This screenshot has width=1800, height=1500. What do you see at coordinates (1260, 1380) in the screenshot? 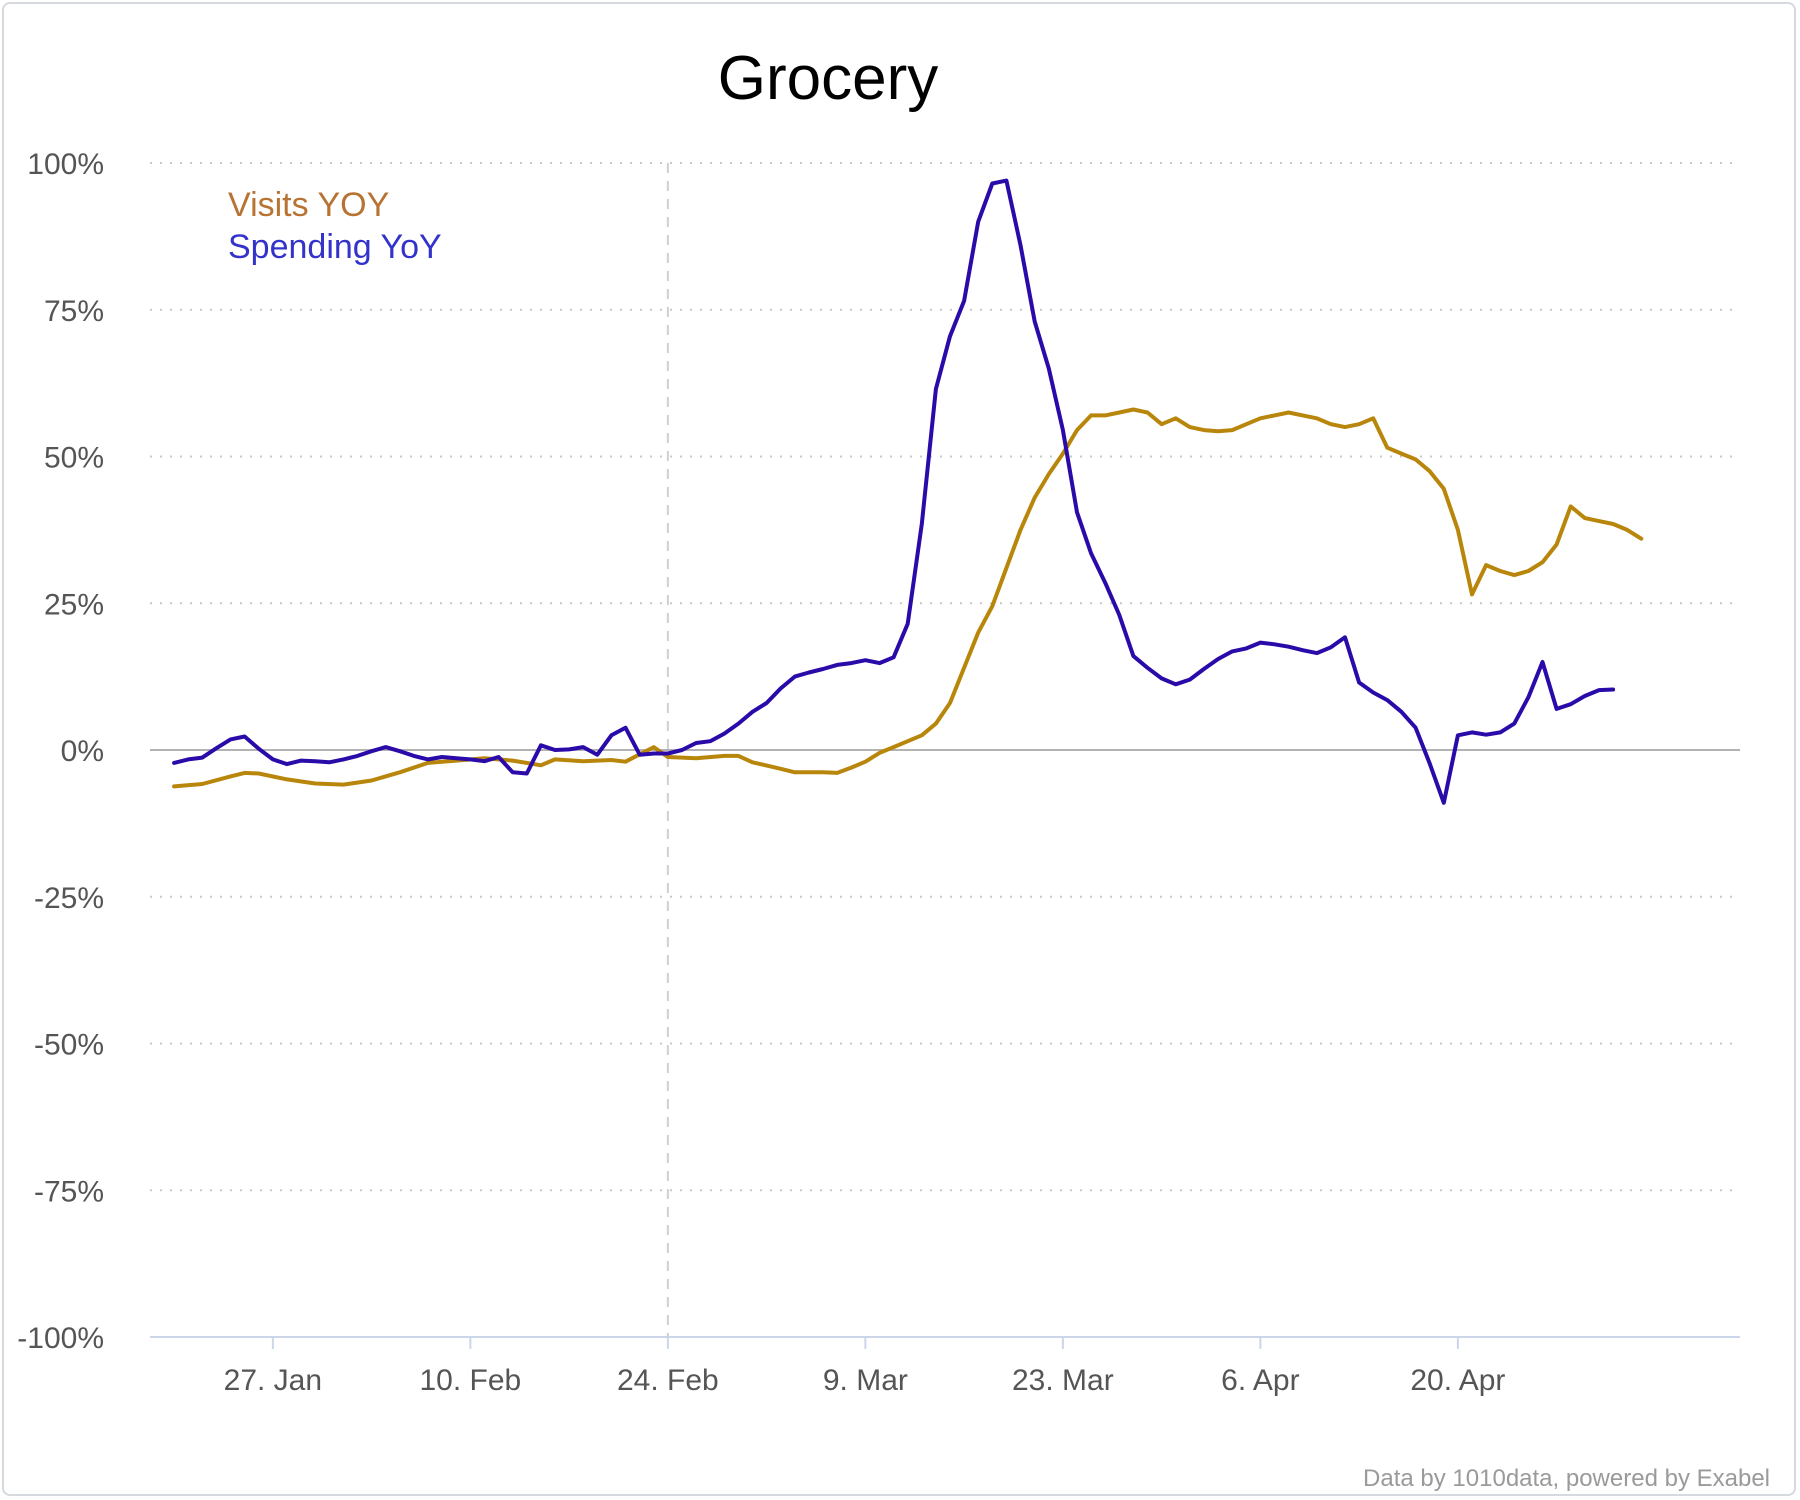
I see `x-tick-label: 6. Apr` at bounding box center [1260, 1380].